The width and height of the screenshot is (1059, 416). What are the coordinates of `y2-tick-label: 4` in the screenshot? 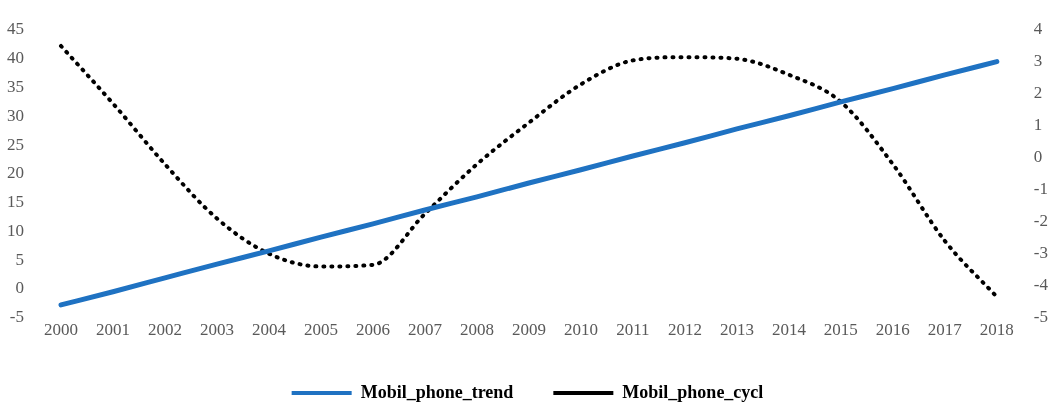 It's located at (1038, 29).